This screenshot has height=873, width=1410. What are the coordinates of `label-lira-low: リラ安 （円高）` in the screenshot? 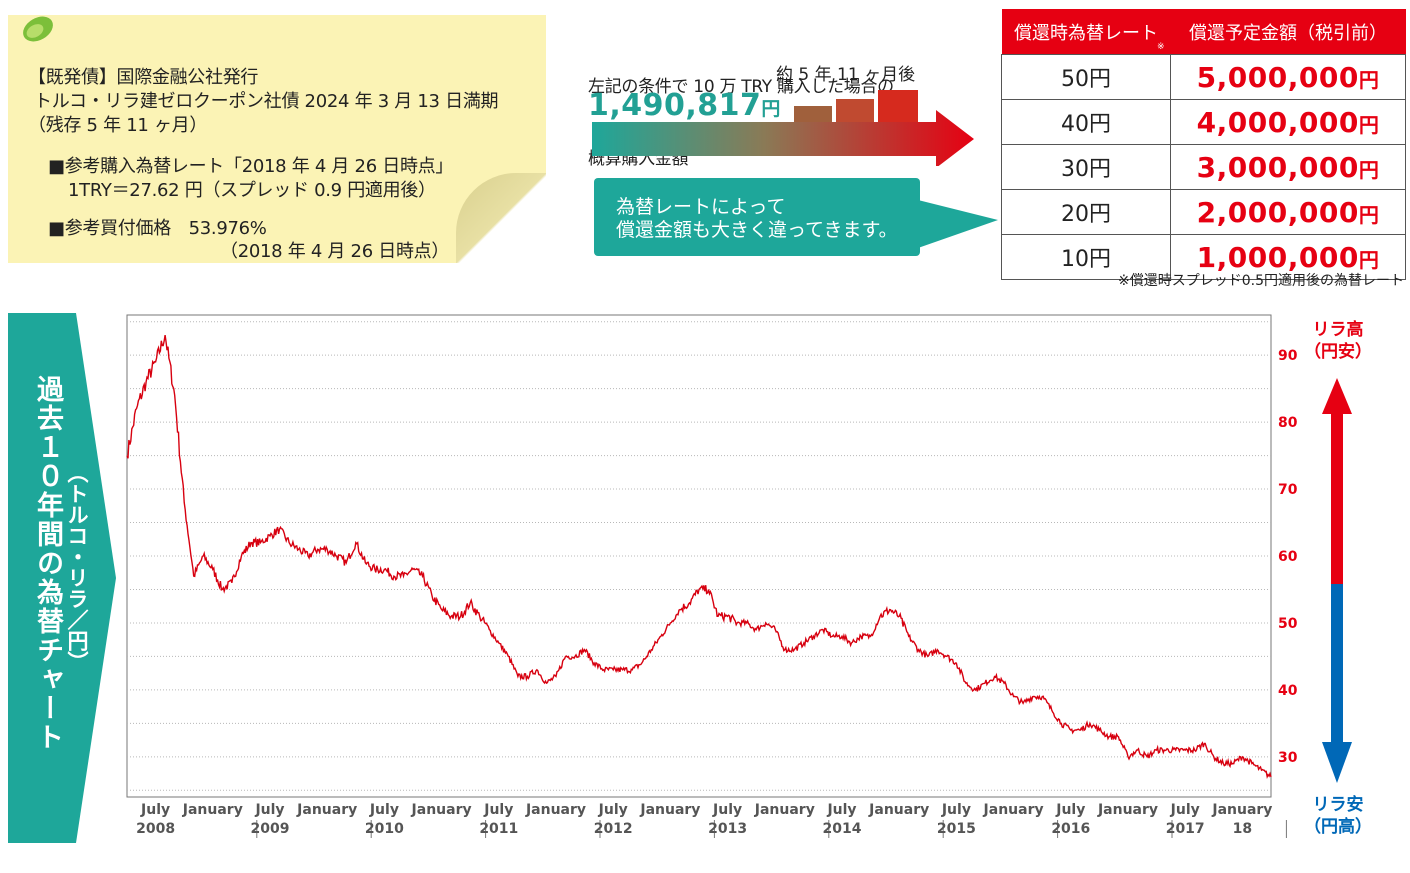 It's located at (1338, 816).